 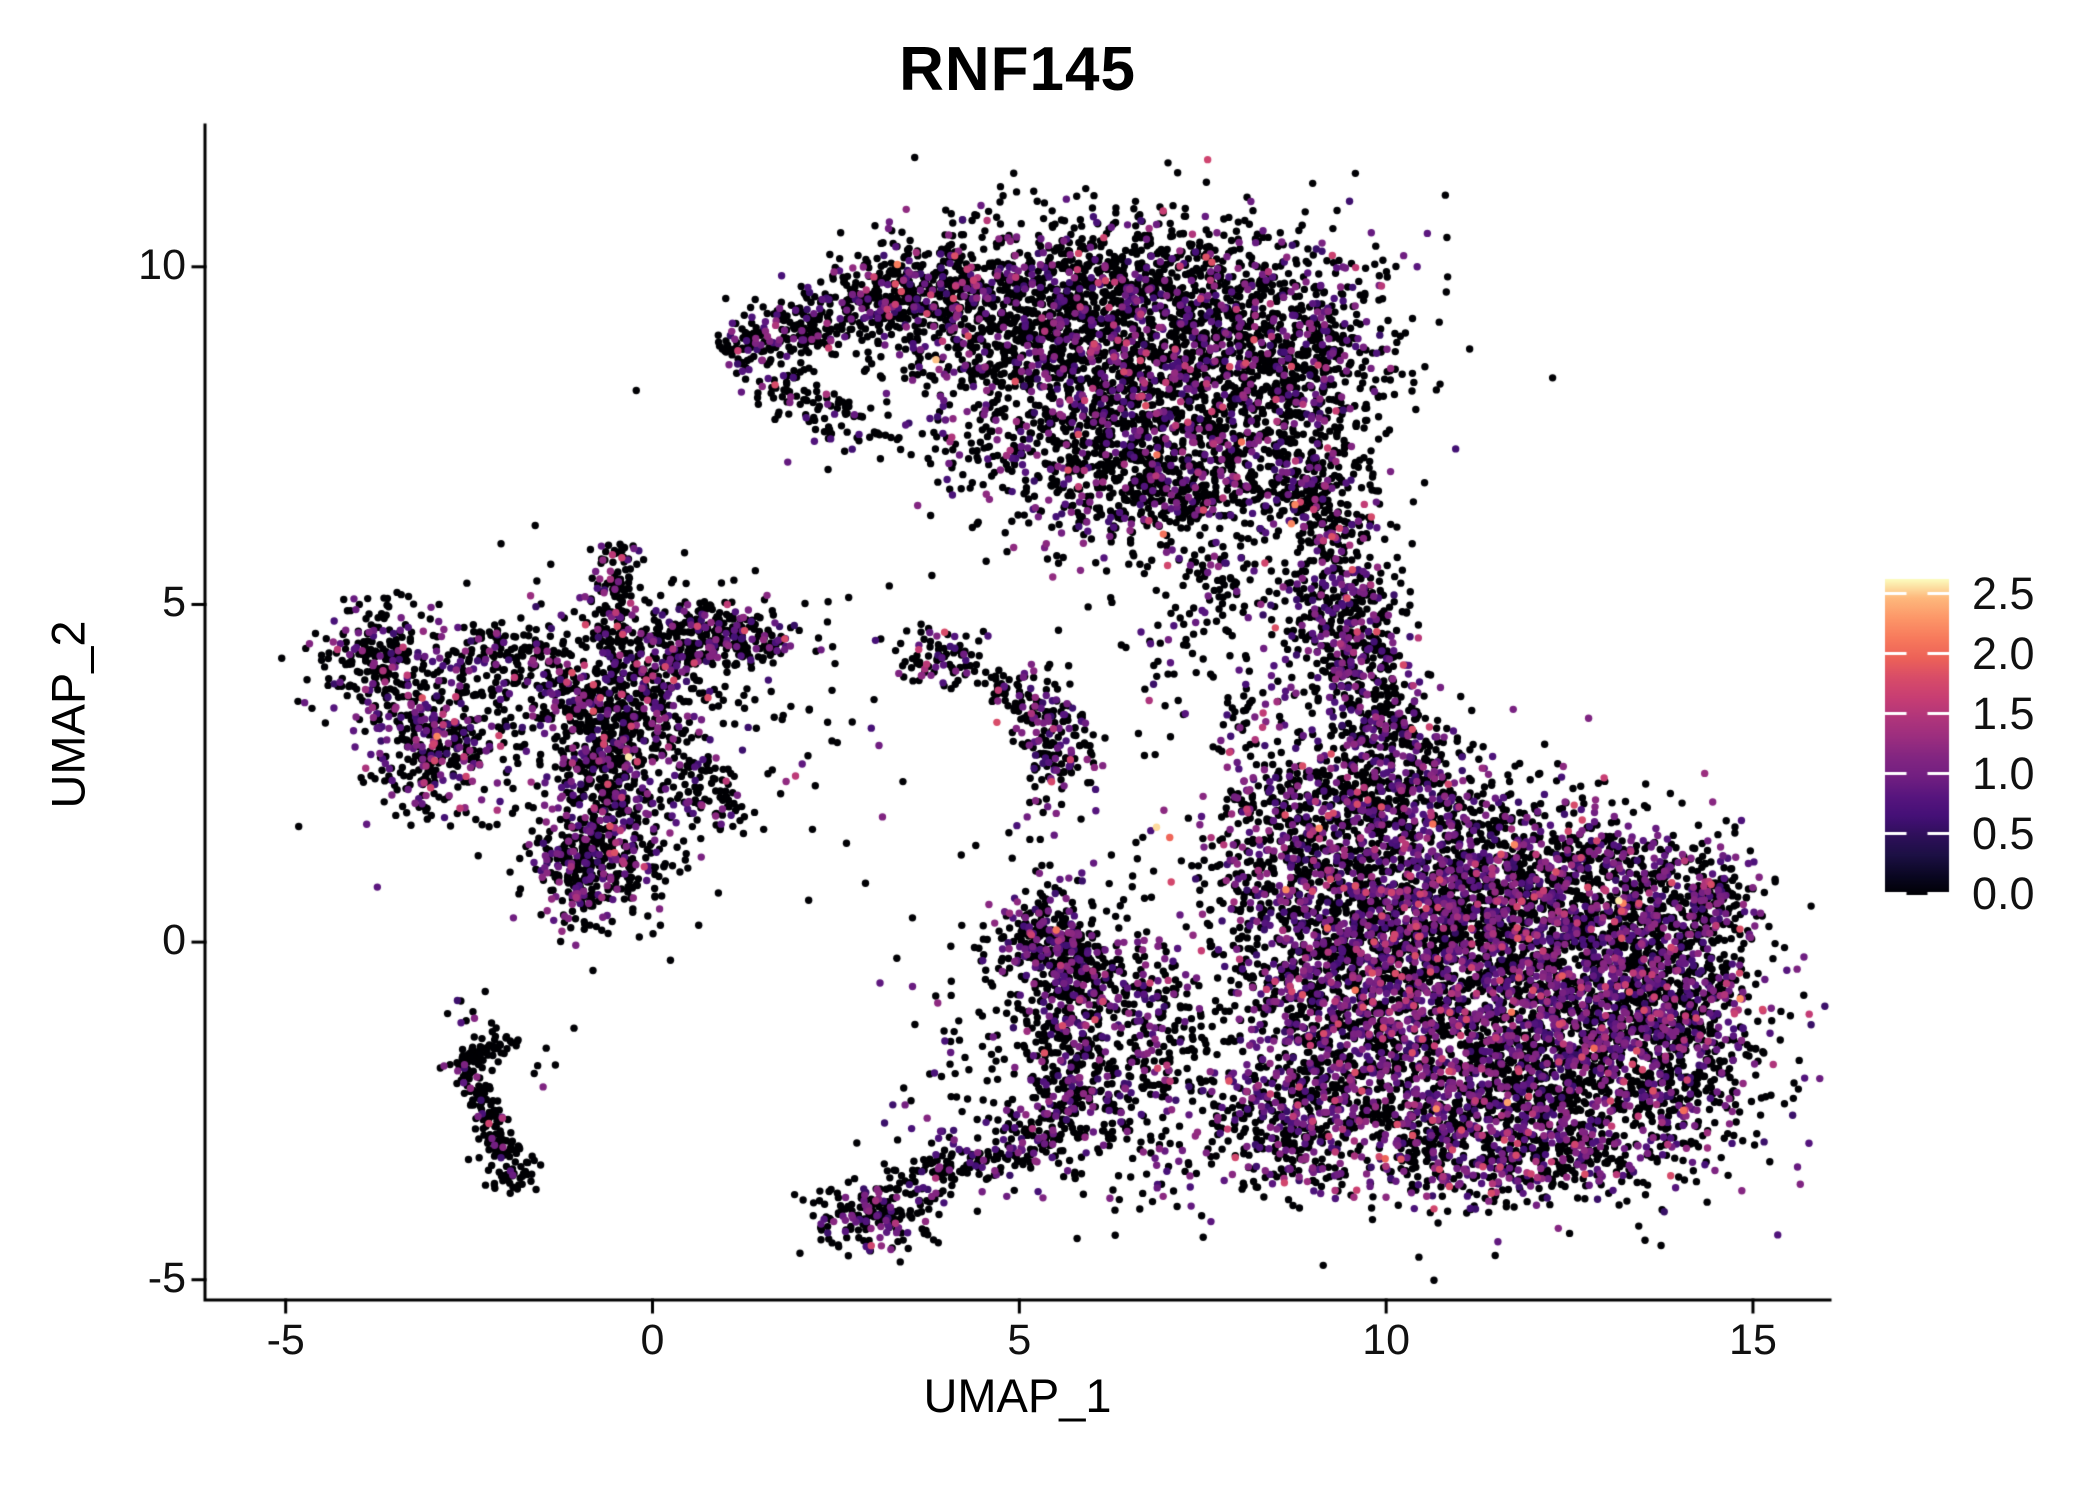 What do you see at coordinates (174, 602) in the screenshot?
I see `y-tick-label: 5` at bounding box center [174, 602].